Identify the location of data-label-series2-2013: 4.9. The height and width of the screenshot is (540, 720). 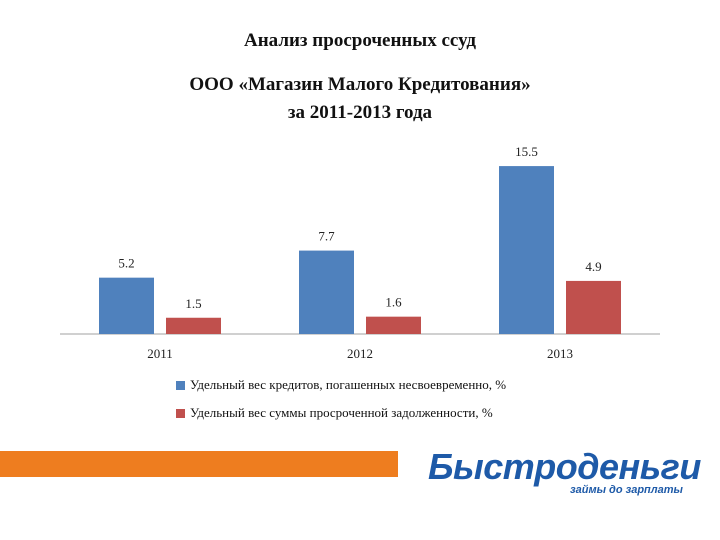
(593, 266).